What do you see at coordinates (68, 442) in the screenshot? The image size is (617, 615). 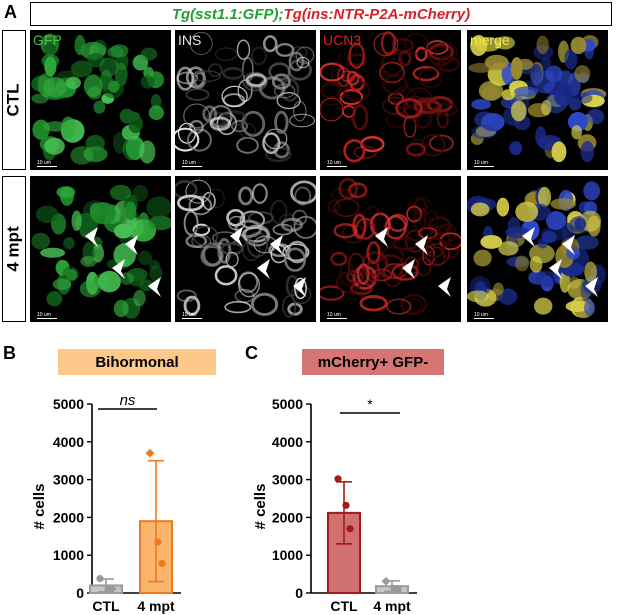 I see `y-tick-label-b: 4000` at bounding box center [68, 442].